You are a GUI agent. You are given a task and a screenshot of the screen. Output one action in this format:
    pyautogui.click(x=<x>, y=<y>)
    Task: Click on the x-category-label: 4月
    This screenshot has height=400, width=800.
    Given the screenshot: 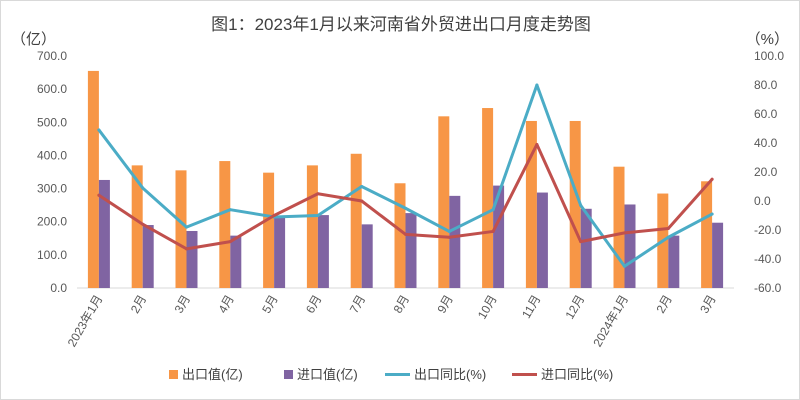 What is the action you would take?
    pyautogui.click(x=225, y=304)
    